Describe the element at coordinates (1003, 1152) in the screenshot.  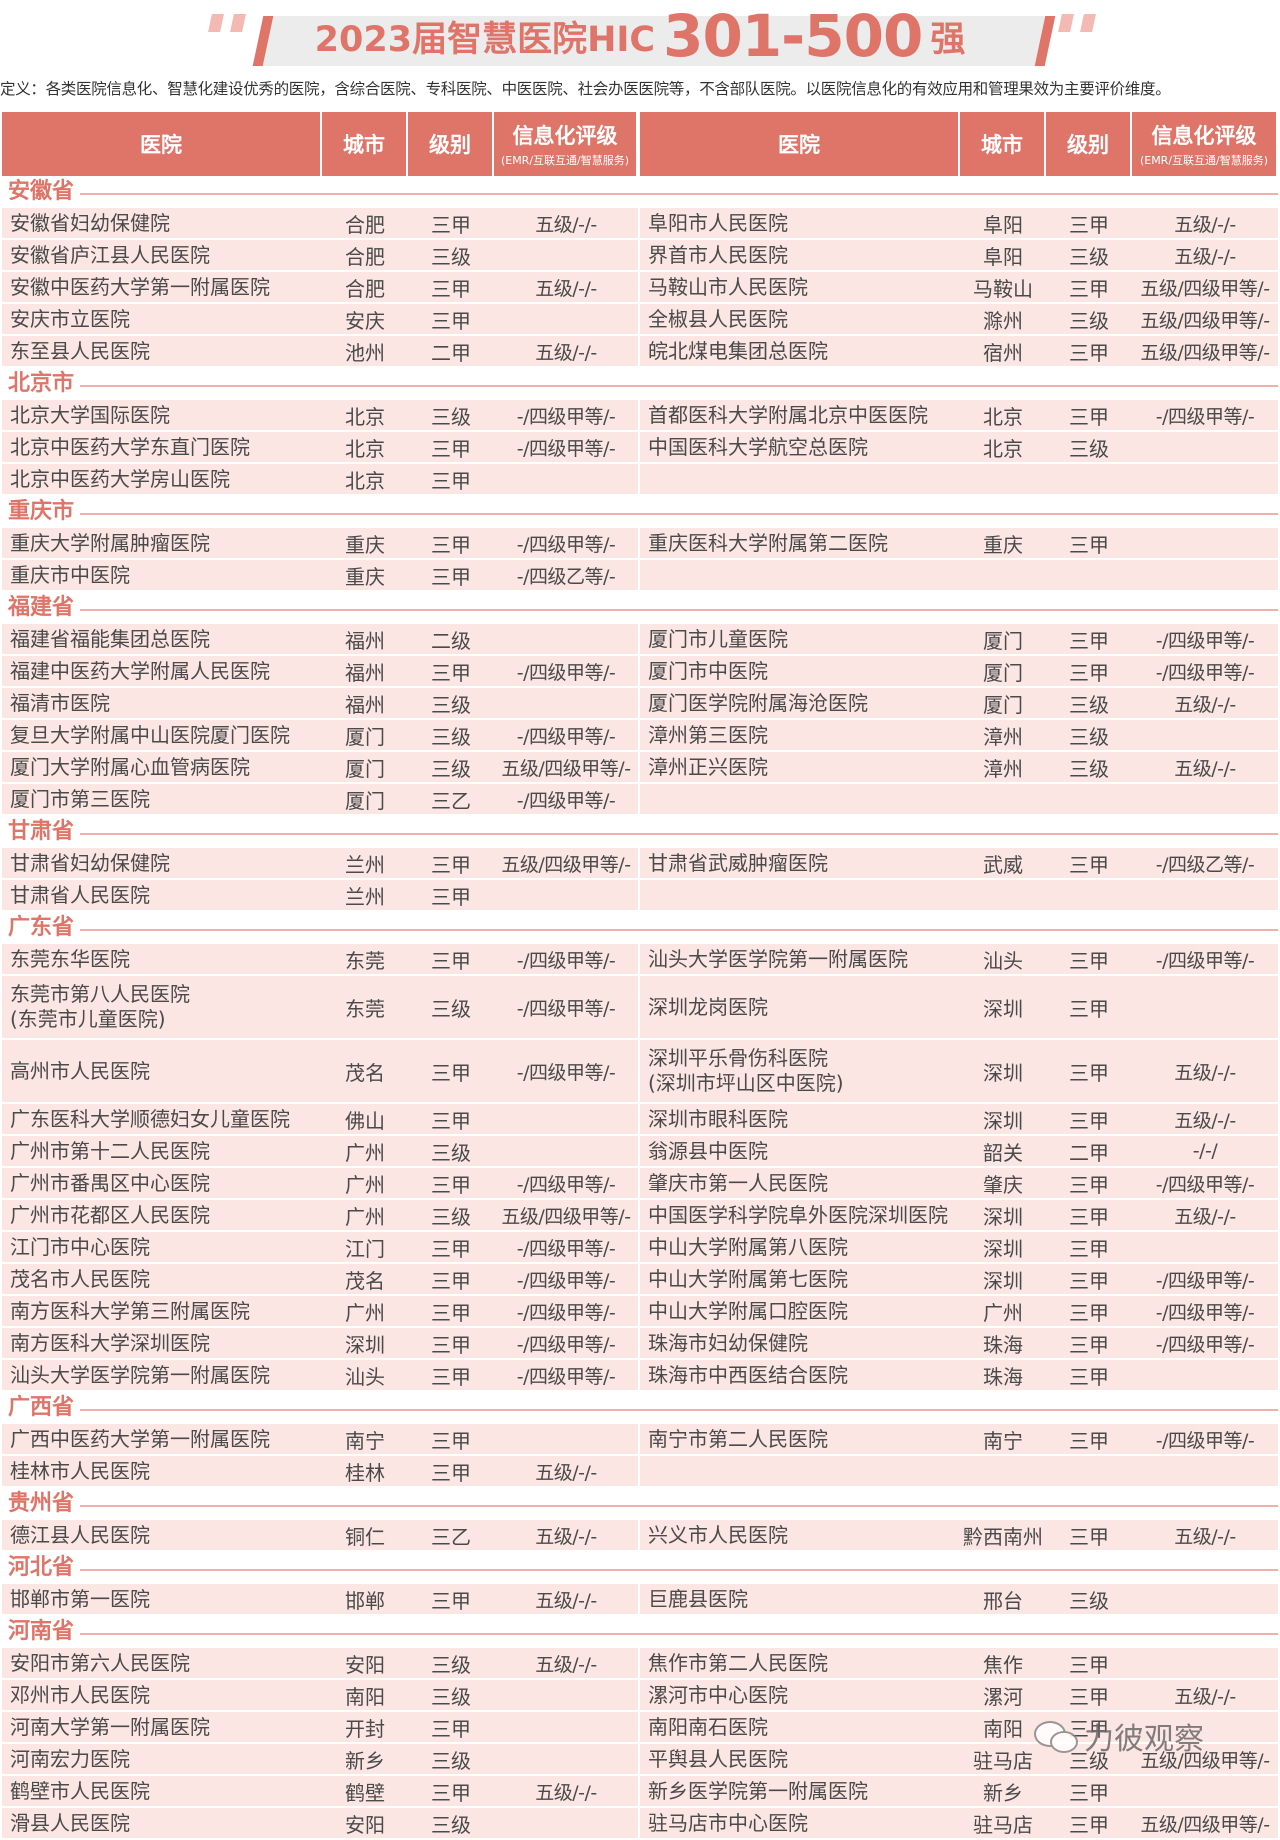
I see `hospital-city: 韶关` at that location.